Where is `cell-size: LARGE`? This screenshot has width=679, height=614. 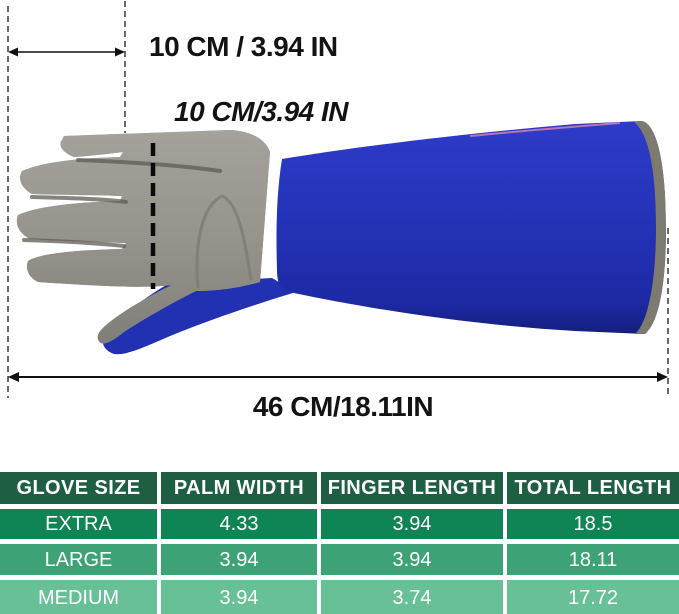 cell-size: LARGE is located at coordinates (78, 559).